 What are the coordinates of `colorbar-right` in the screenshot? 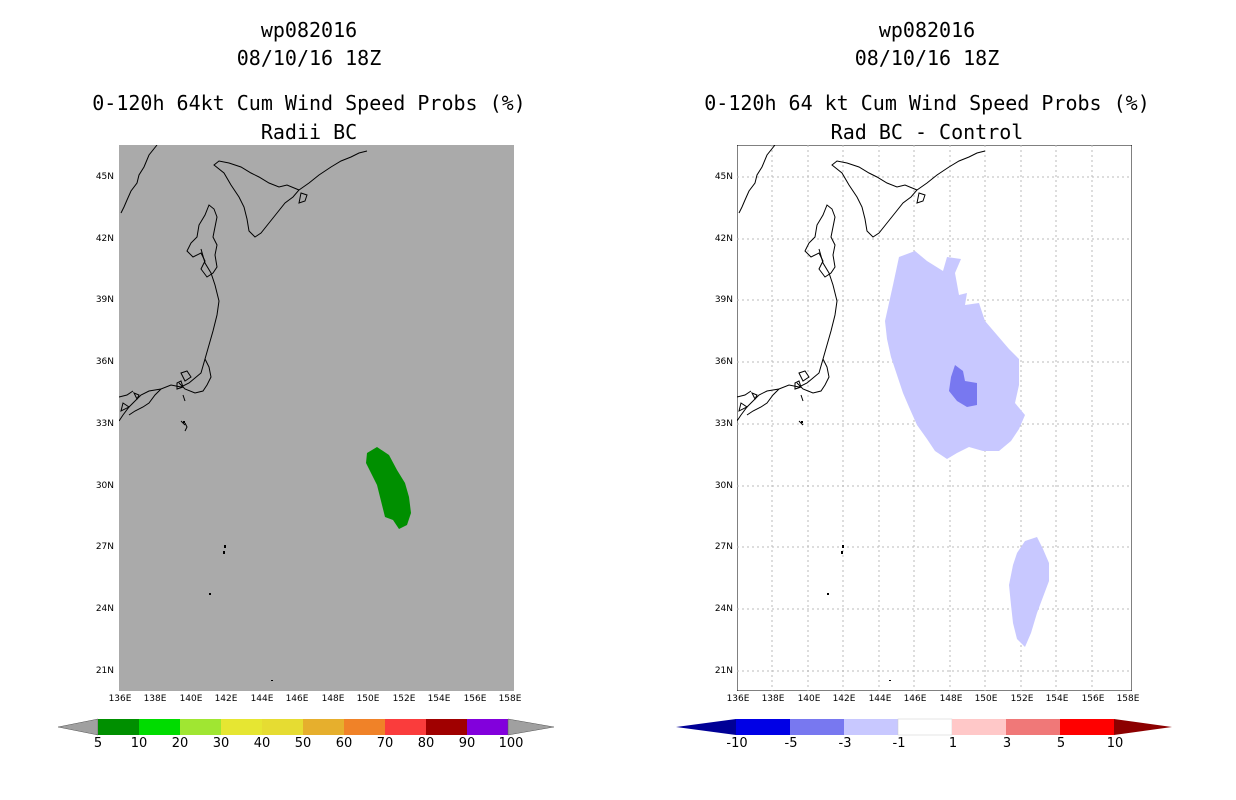 It's located at (924, 727).